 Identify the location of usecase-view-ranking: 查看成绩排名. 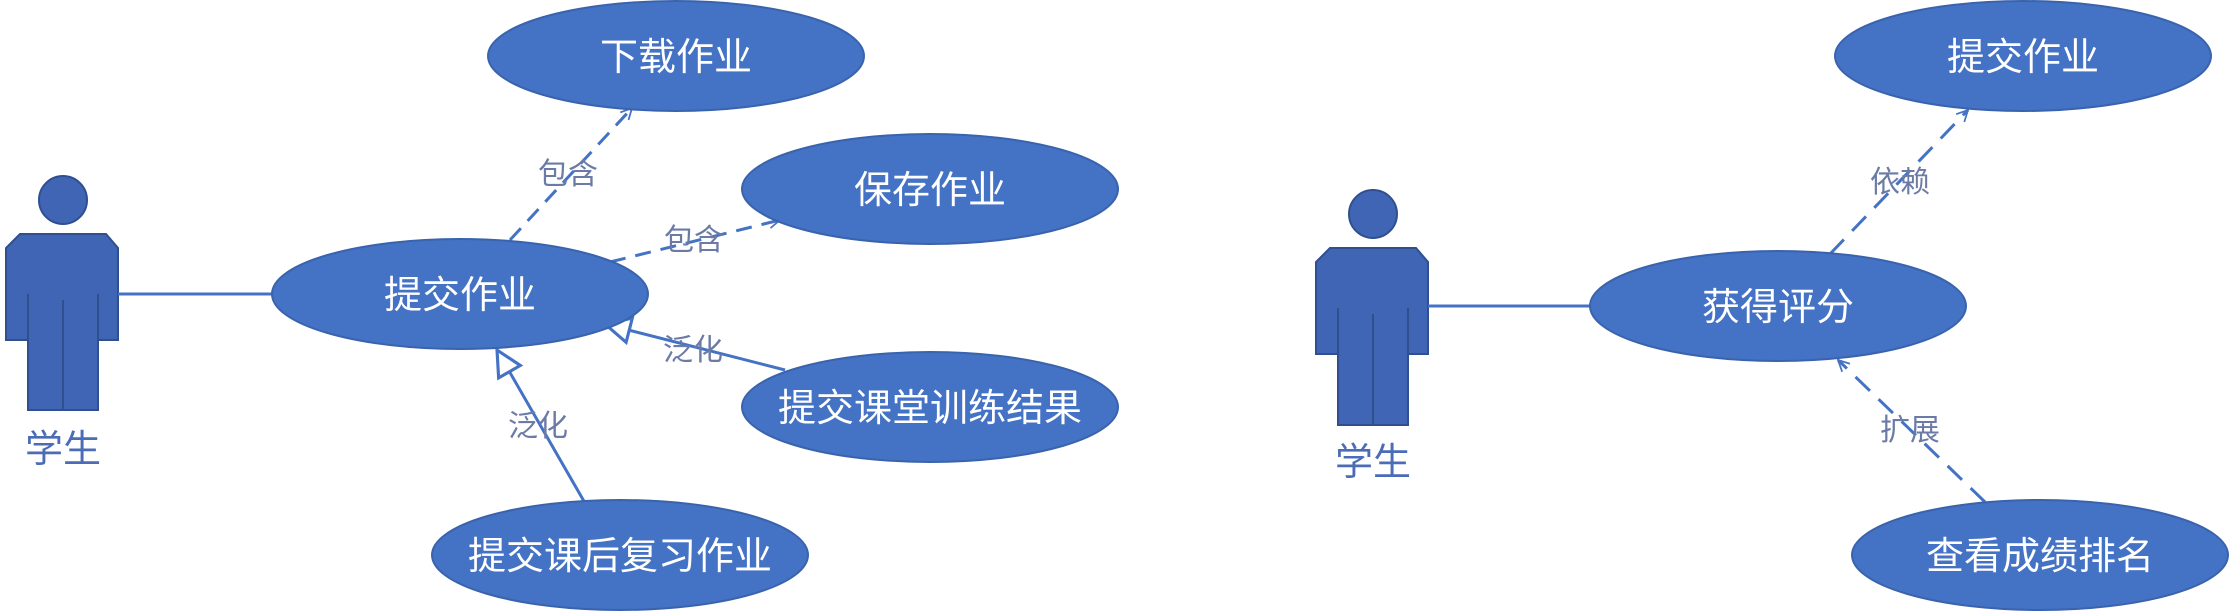
(2040, 555).